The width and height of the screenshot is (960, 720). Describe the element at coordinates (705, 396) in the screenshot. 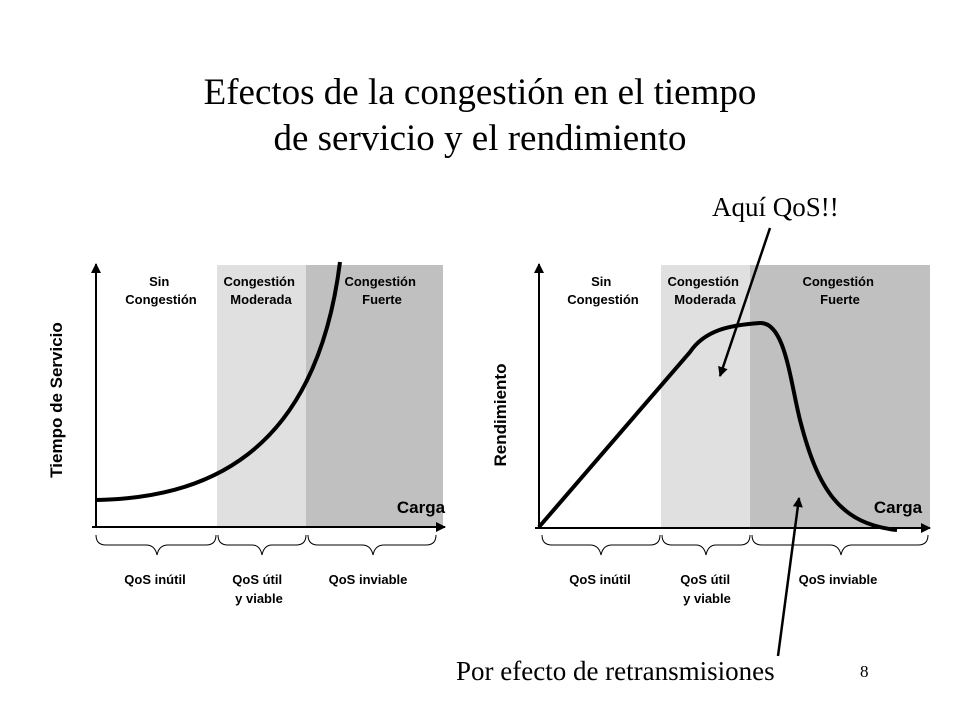

I see `right-zone-moderate` at that location.